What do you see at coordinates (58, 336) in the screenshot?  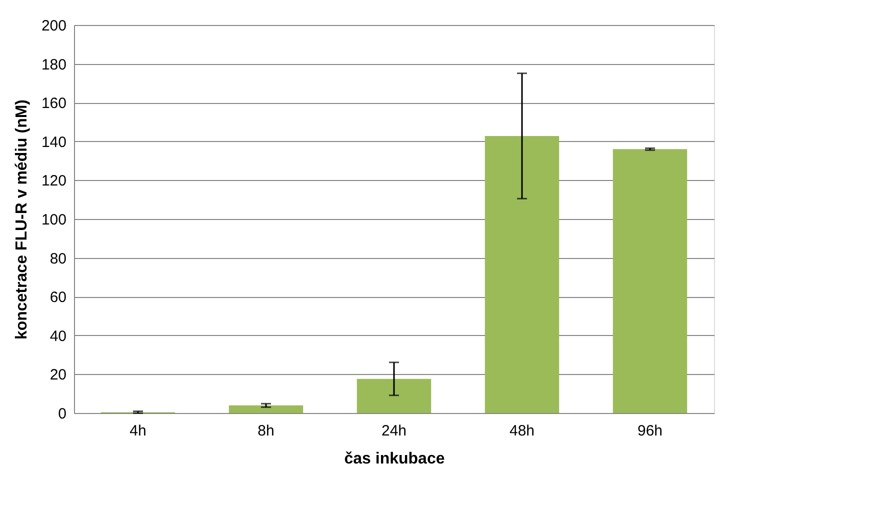 I see `y-tick-label: 40` at bounding box center [58, 336].